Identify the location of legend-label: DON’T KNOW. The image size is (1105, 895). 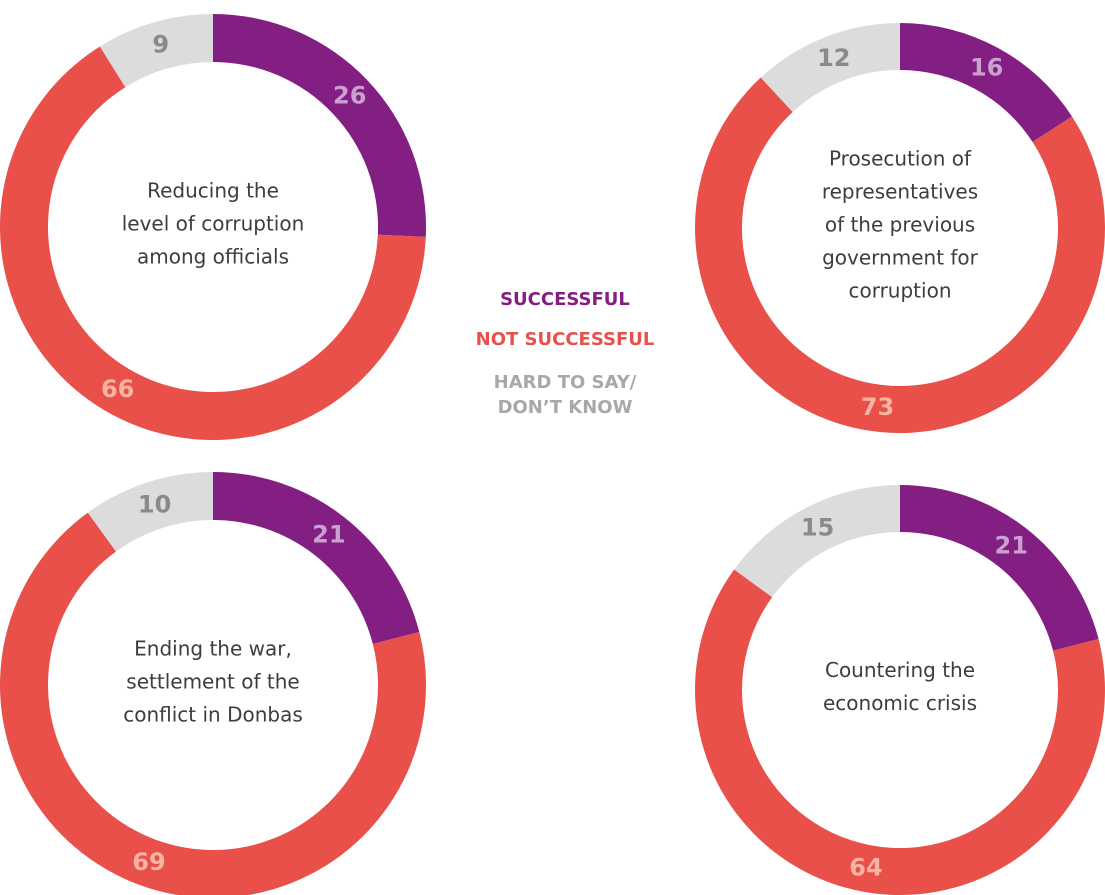
(565, 407).